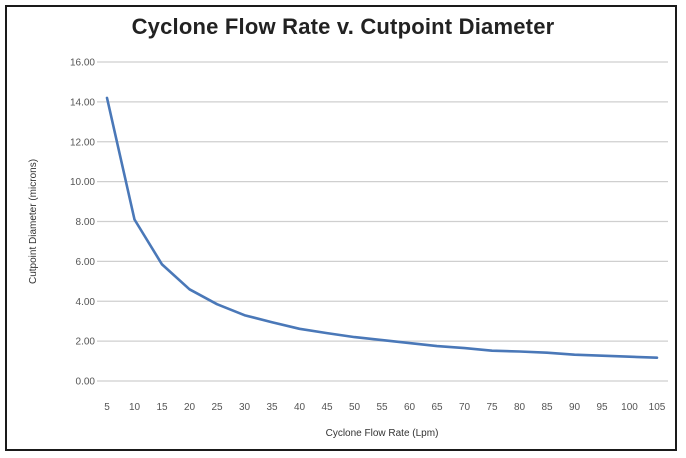 Image resolution: width=686 pixels, height=458 pixels. What do you see at coordinates (82, 102) in the screenshot?
I see `y-tick-label: 14.00` at bounding box center [82, 102].